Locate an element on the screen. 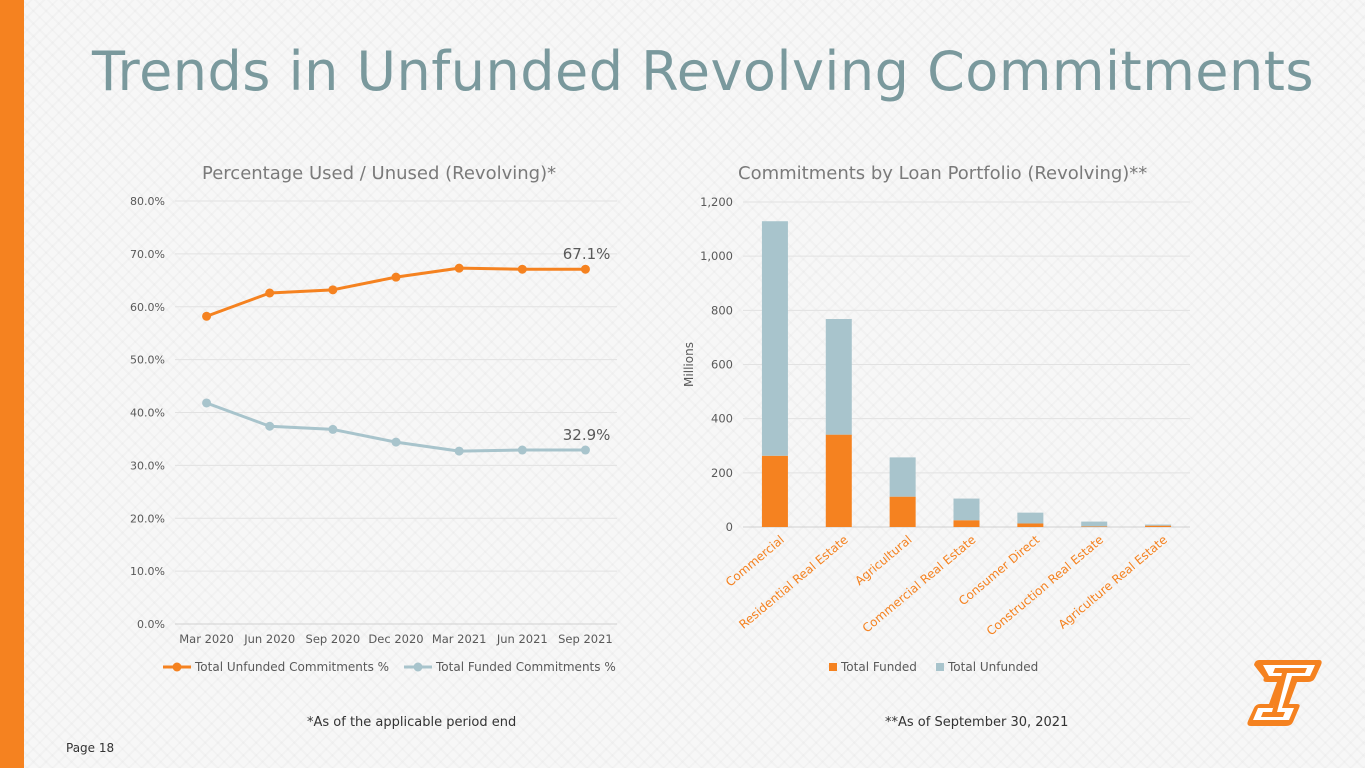 The width and height of the screenshot is (1365, 768). footnote-left: *As of the applicable period end is located at coordinates (412, 722).